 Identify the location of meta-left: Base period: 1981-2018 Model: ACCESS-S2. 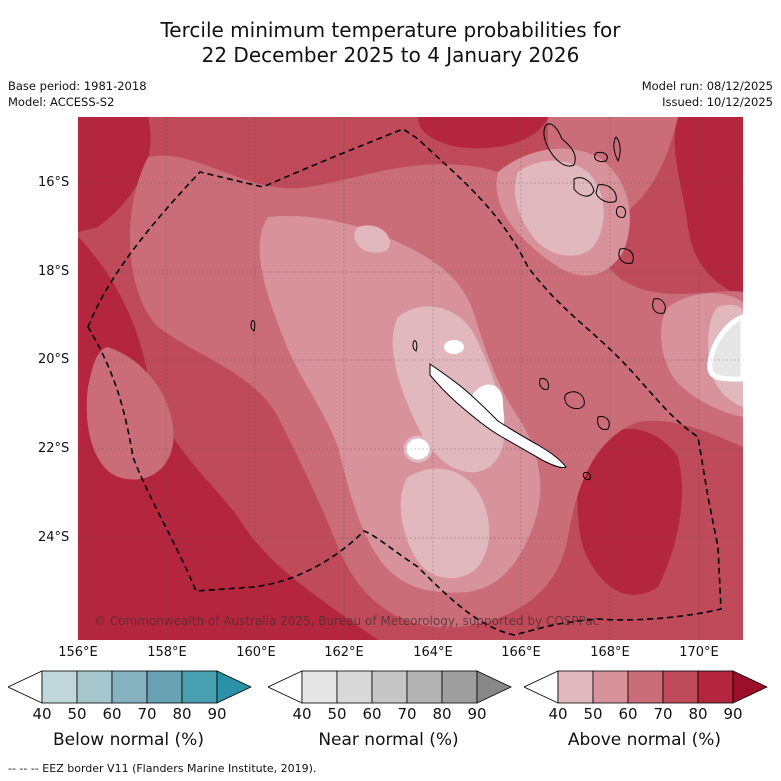
(77, 94).